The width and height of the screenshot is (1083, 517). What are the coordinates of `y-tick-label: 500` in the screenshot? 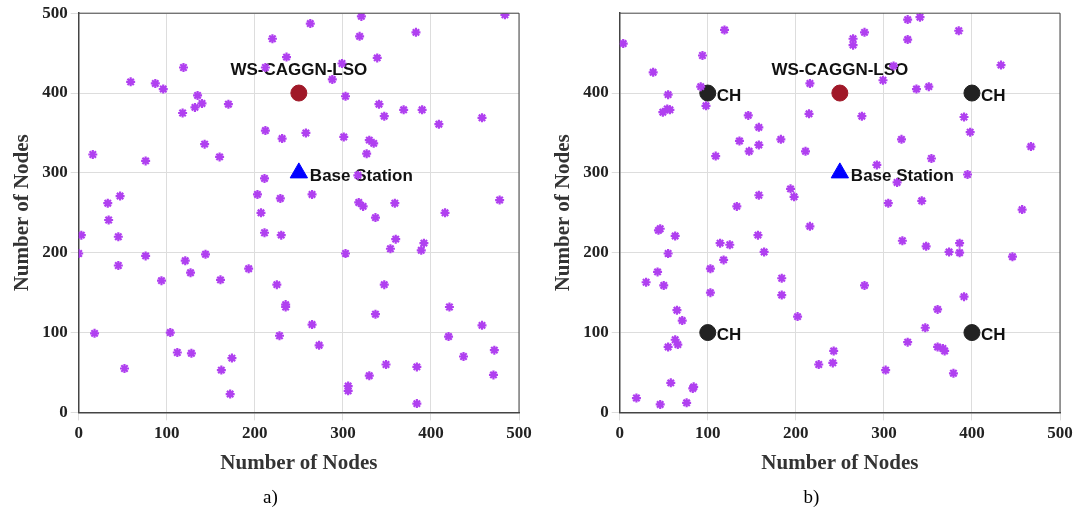 It's located at (55, 12).